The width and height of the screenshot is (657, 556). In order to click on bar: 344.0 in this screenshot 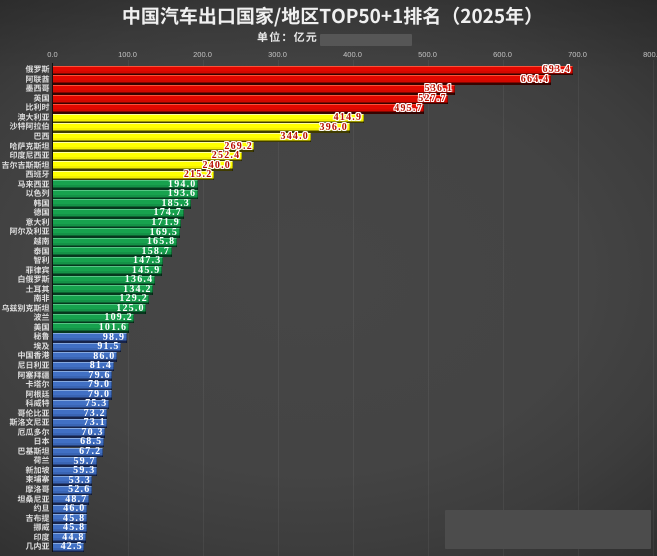, I will do `click(181, 137)`.